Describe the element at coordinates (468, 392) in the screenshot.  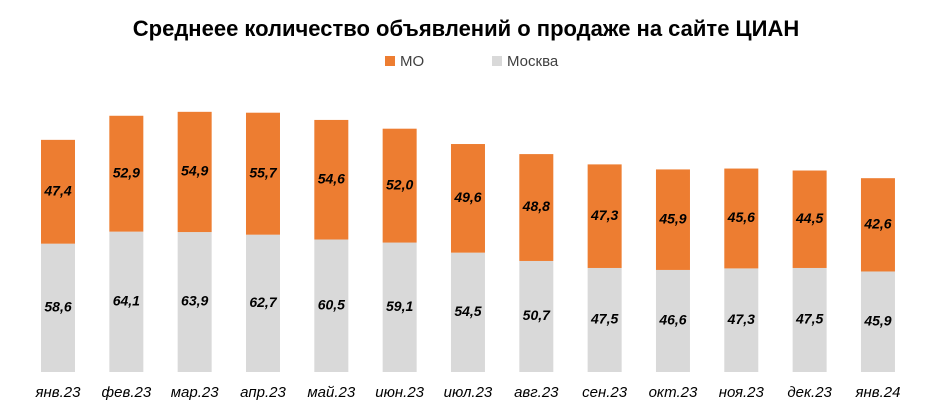
I see `x-tick-label: июл.23` at that location.